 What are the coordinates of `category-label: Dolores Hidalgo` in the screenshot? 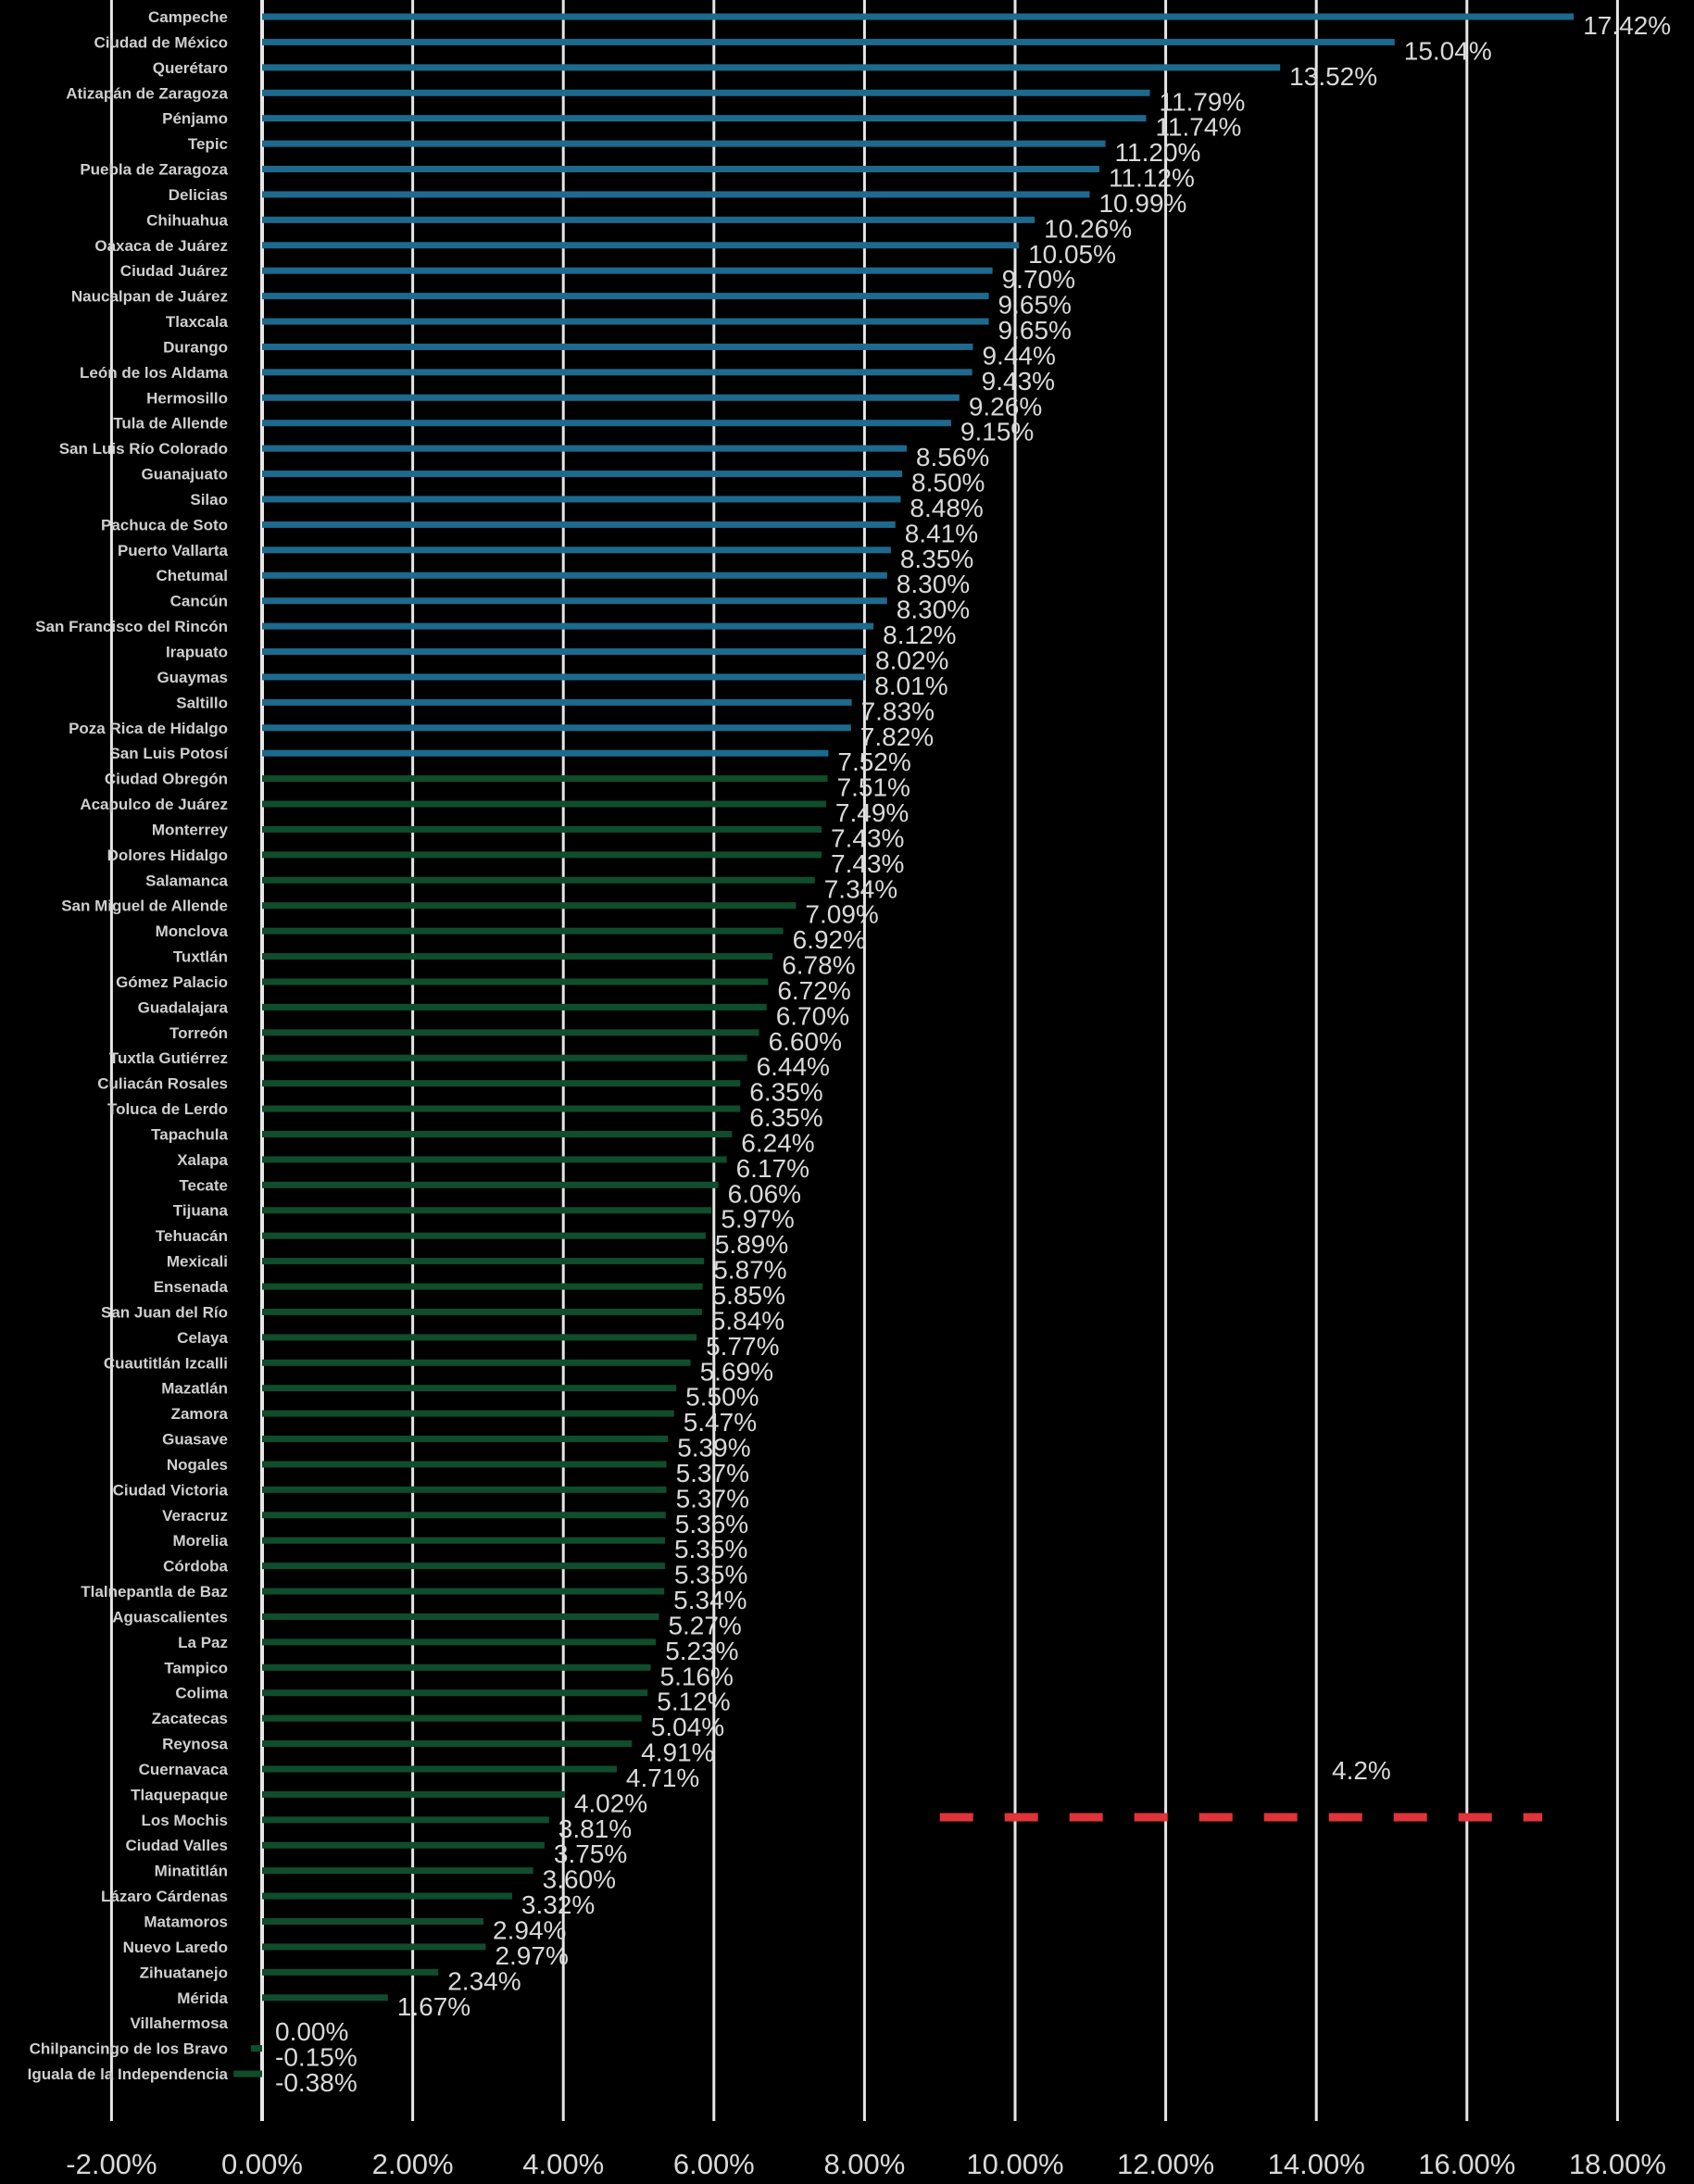 It's located at (167, 855).